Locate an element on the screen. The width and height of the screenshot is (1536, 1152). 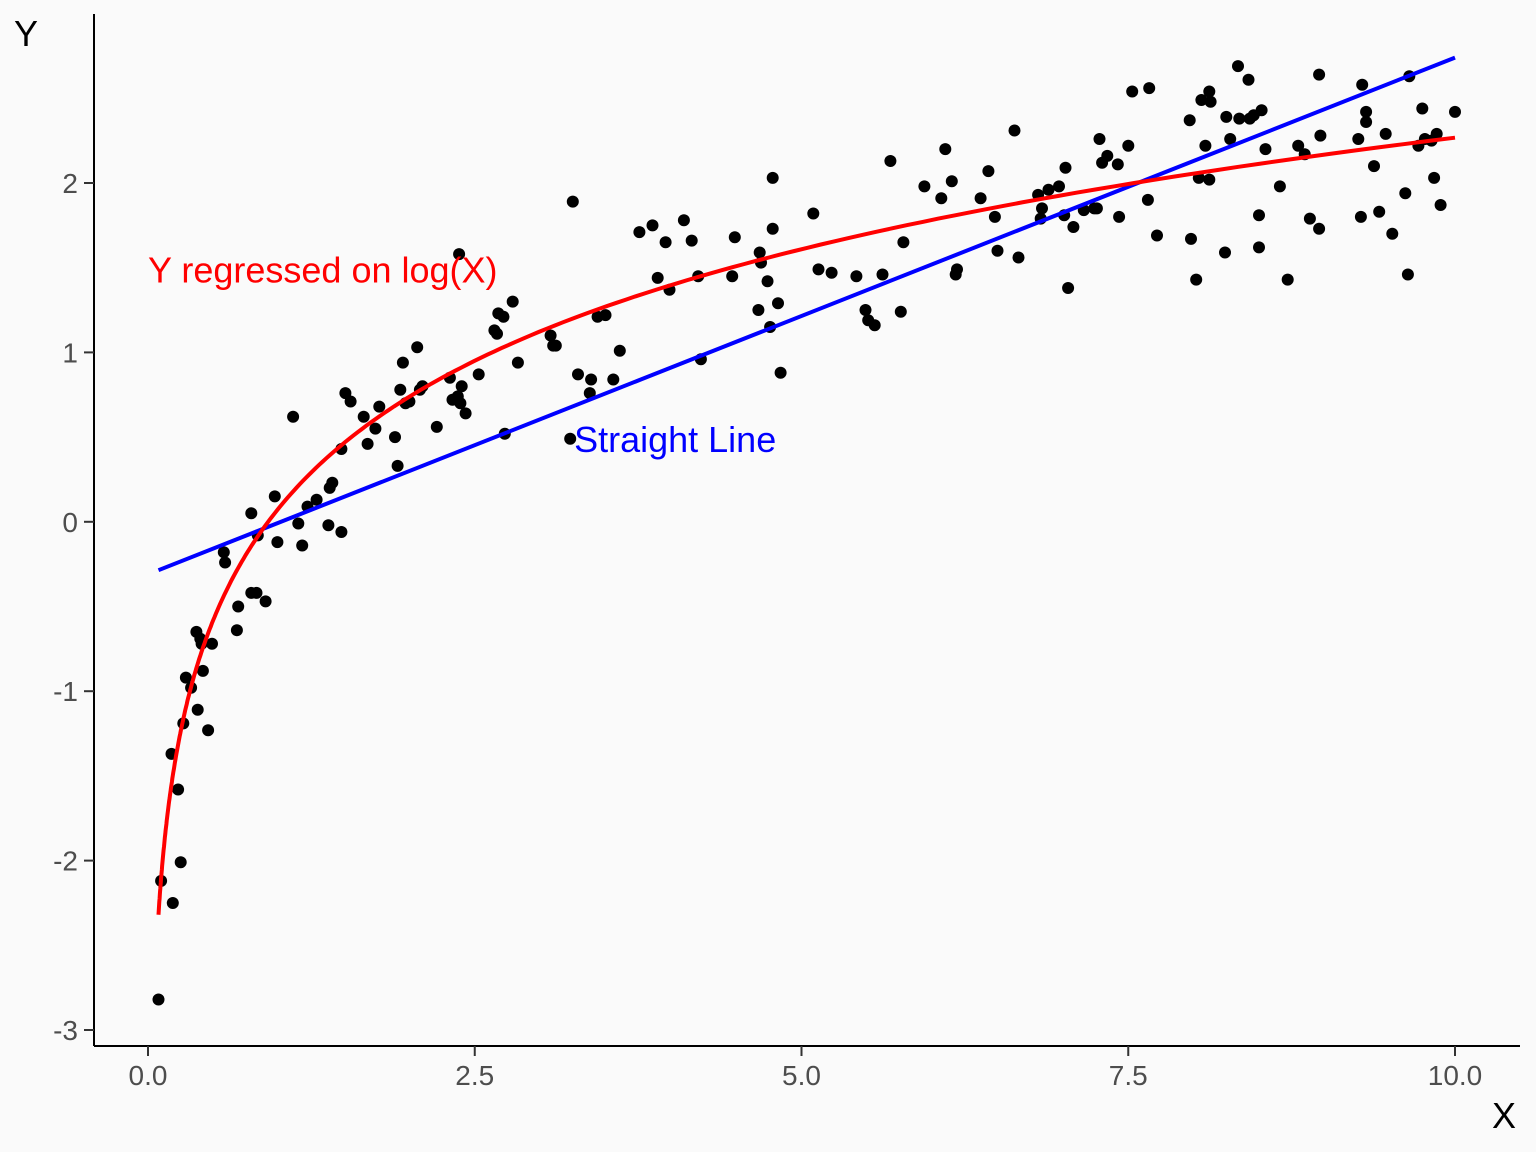
x-tick-label: 2.5 is located at coordinates (474, 1075).